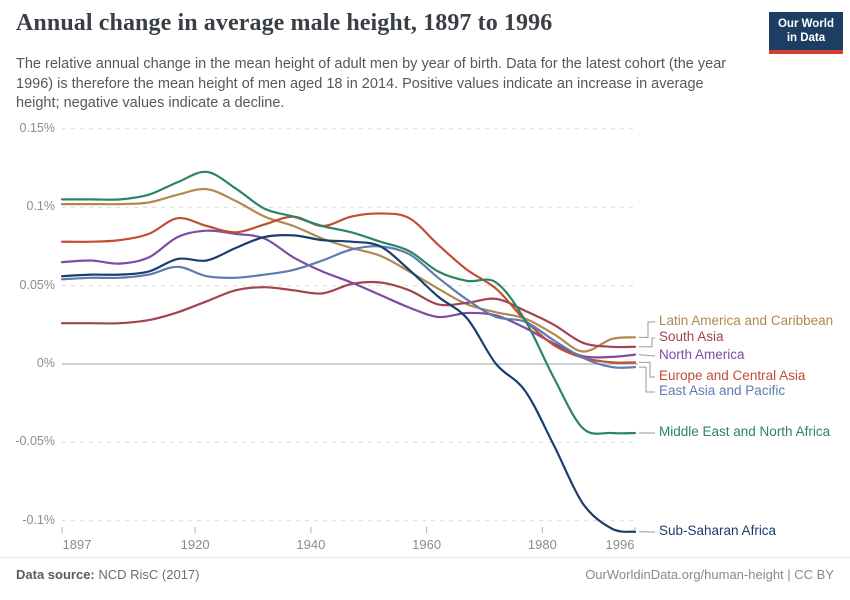  Describe the element at coordinates (647, 369) in the screenshot. I see `legend-connector-eca` at that location.